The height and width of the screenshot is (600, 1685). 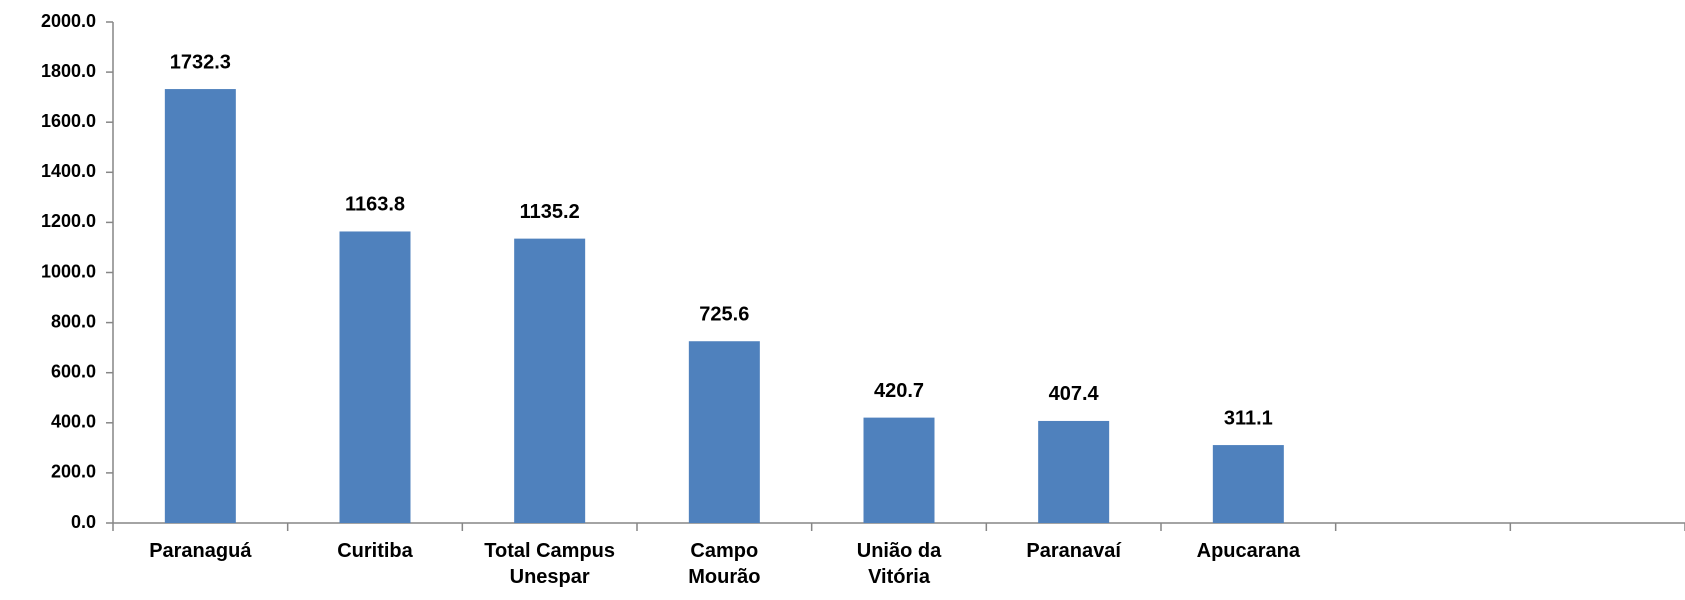 I want to click on y-tick-label: 600.0, so click(x=73, y=371).